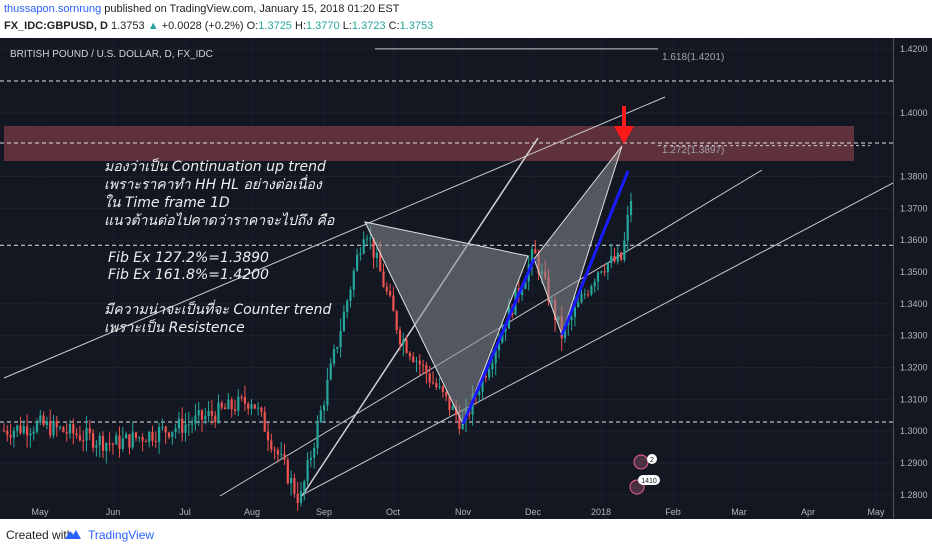 This screenshot has width=932, height=550. I want to click on time-tick-label: May, so click(40, 512).